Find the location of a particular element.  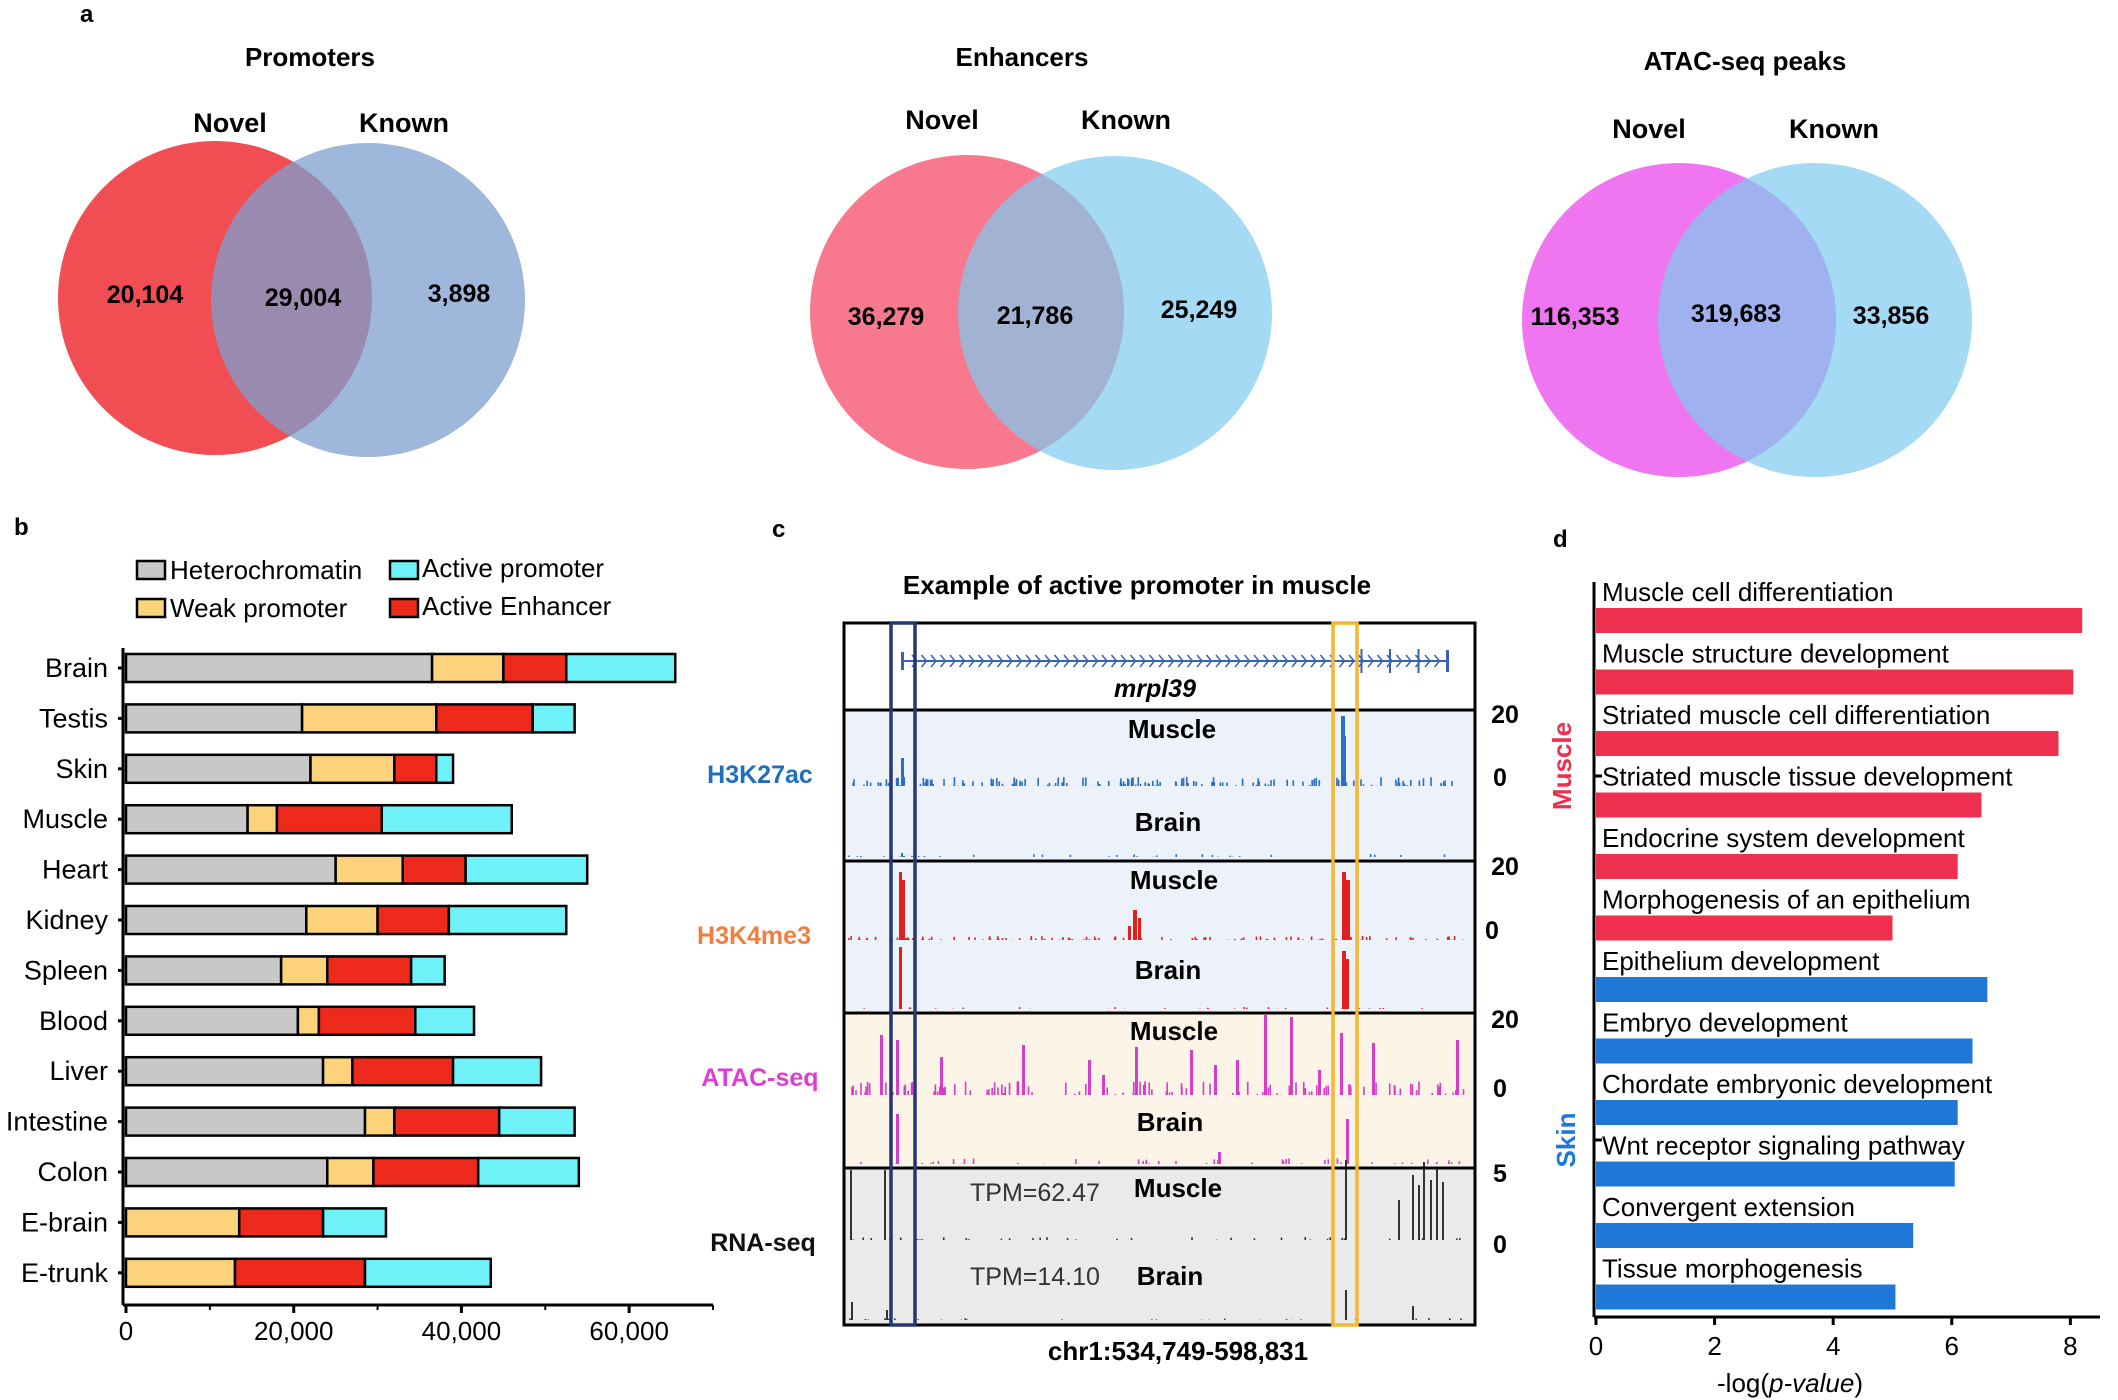

atac-scale-max: 20 is located at coordinates (1505, 1020).